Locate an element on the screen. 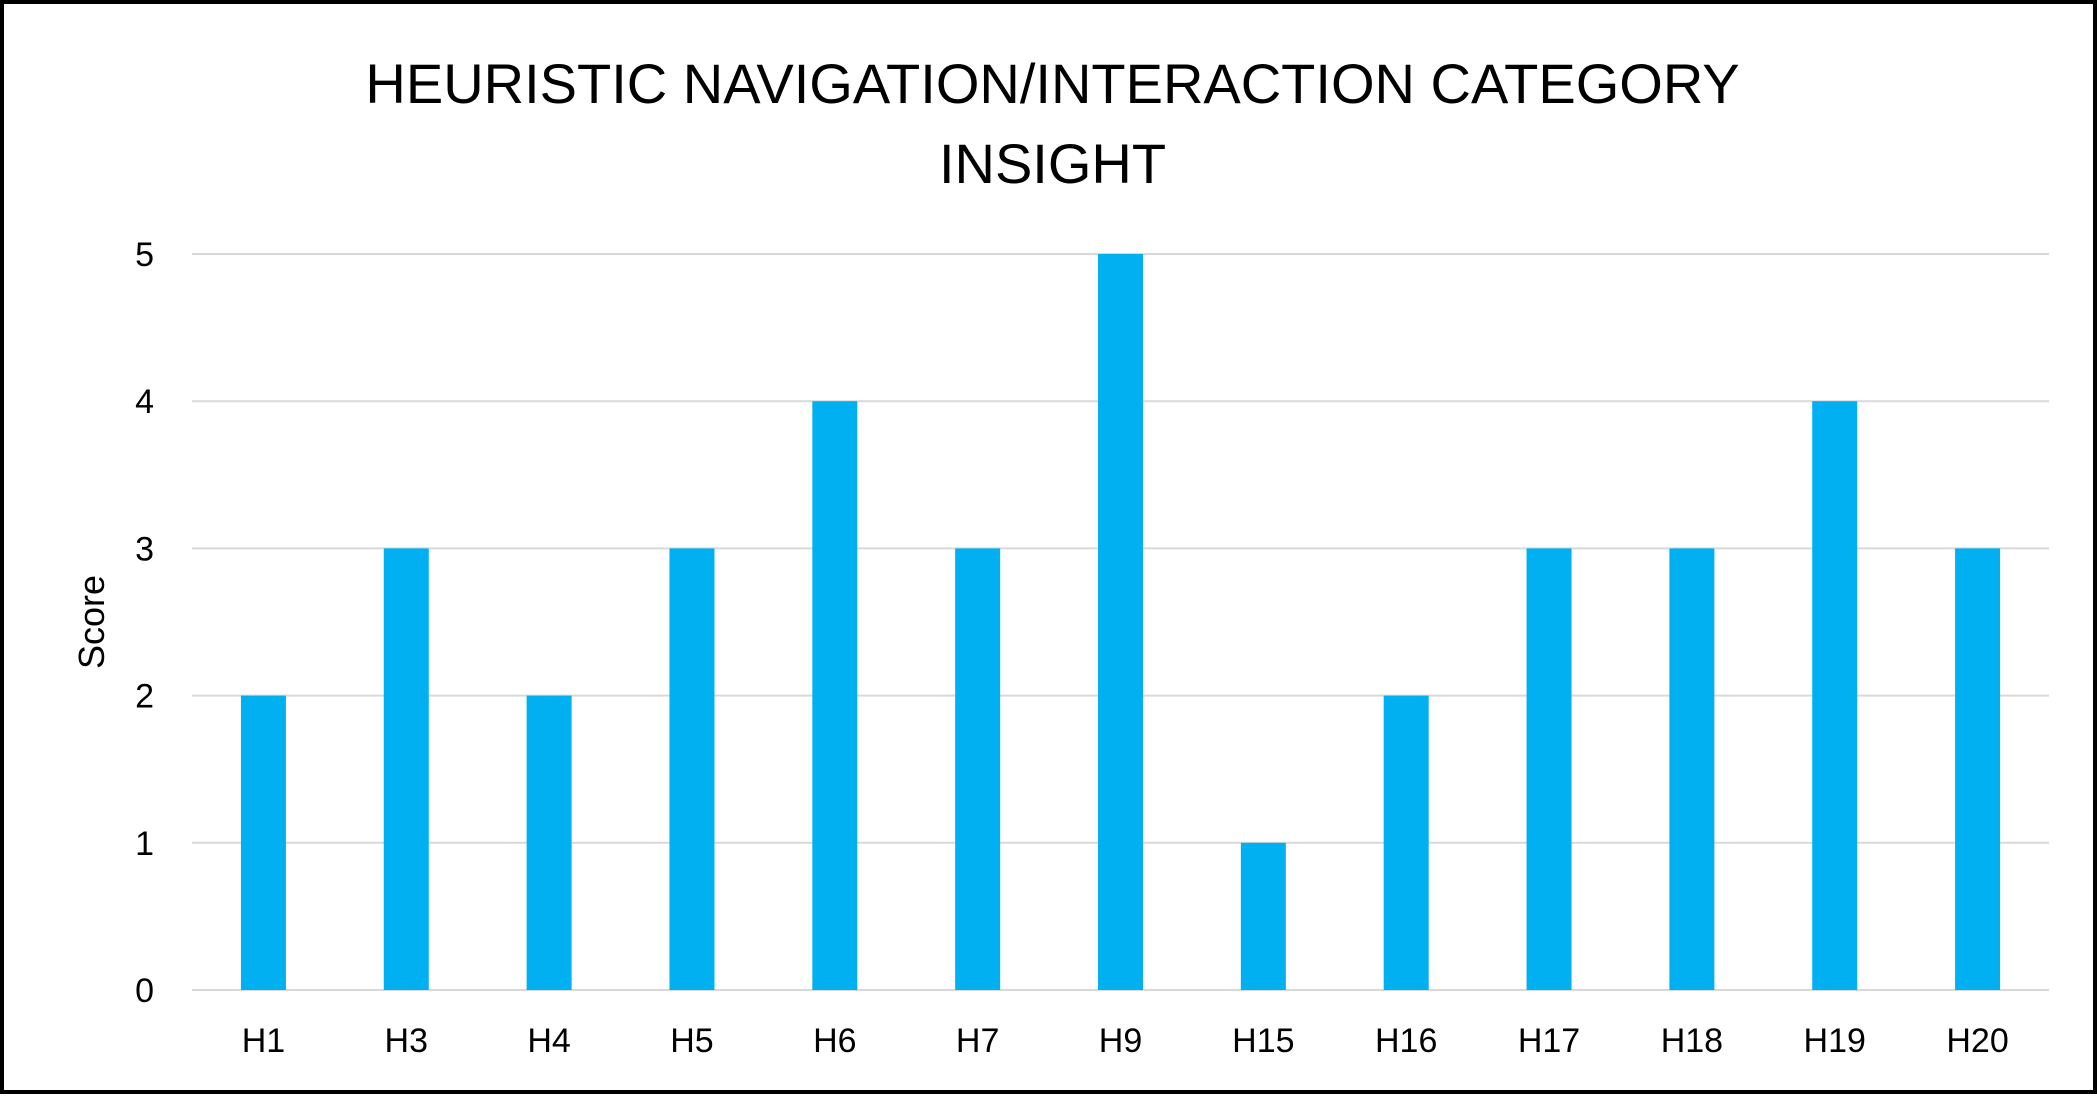 This screenshot has height=1098, width=2097. bar-H4 is located at coordinates (549, 842).